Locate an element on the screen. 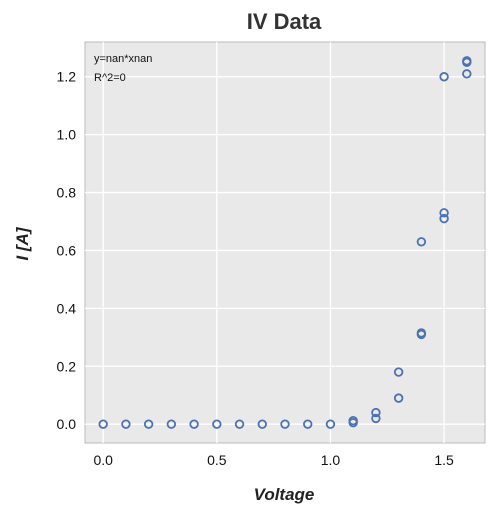  r-squared-annotation: R^2=0 is located at coordinates (110, 78).